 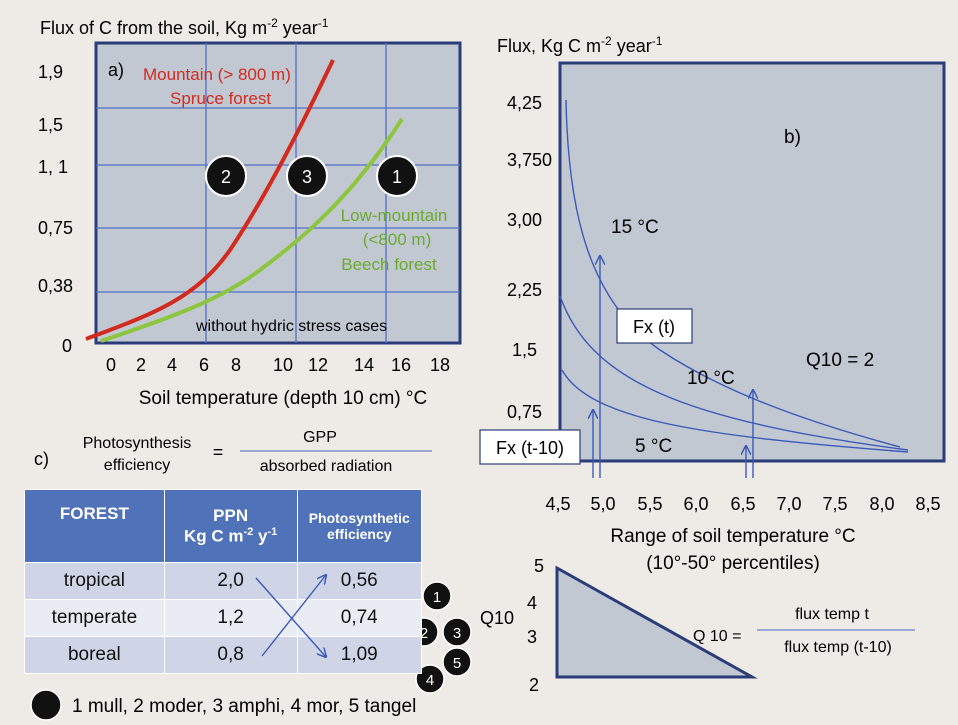 I want to click on q10-triangle, so click(x=656, y=622).